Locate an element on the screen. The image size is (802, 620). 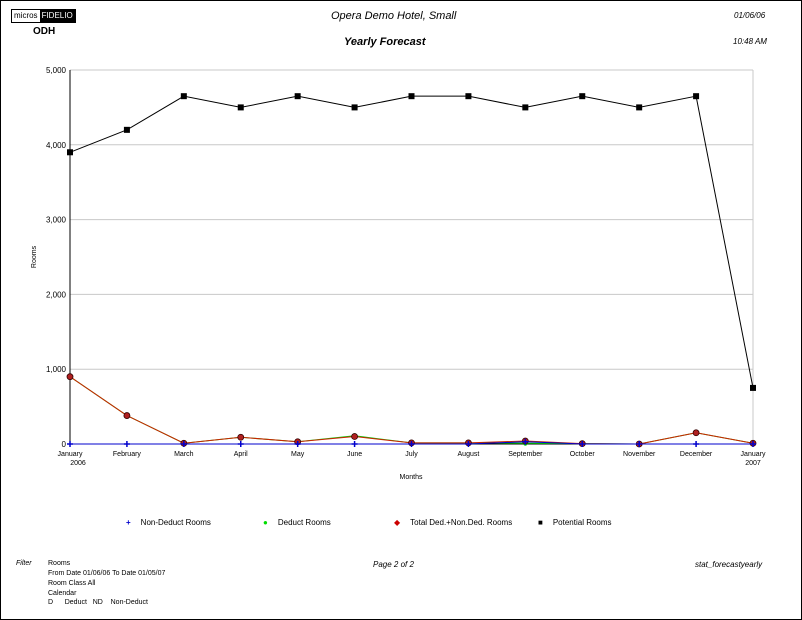
report-name: stat_forecastyearly is located at coordinates (729, 564).